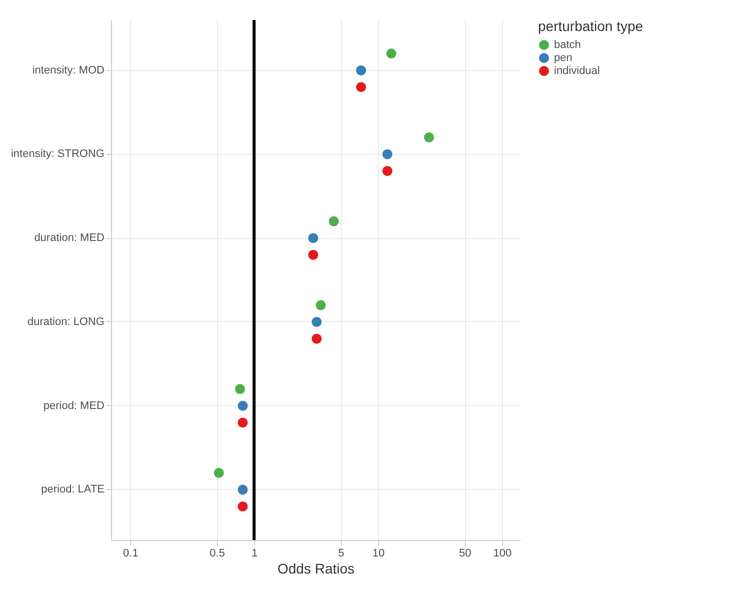 The height and width of the screenshot is (590, 732). Describe the element at coordinates (57, 154) in the screenshot. I see `y-tick-label: intensity: STRONG` at that location.